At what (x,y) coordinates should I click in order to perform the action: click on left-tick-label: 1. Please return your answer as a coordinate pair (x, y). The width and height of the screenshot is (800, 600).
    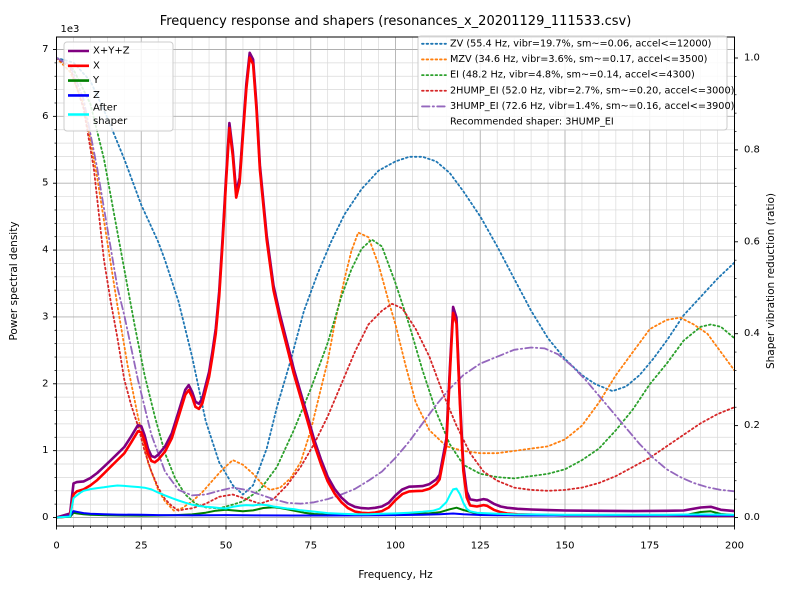
    Looking at the image, I should click on (45, 450).